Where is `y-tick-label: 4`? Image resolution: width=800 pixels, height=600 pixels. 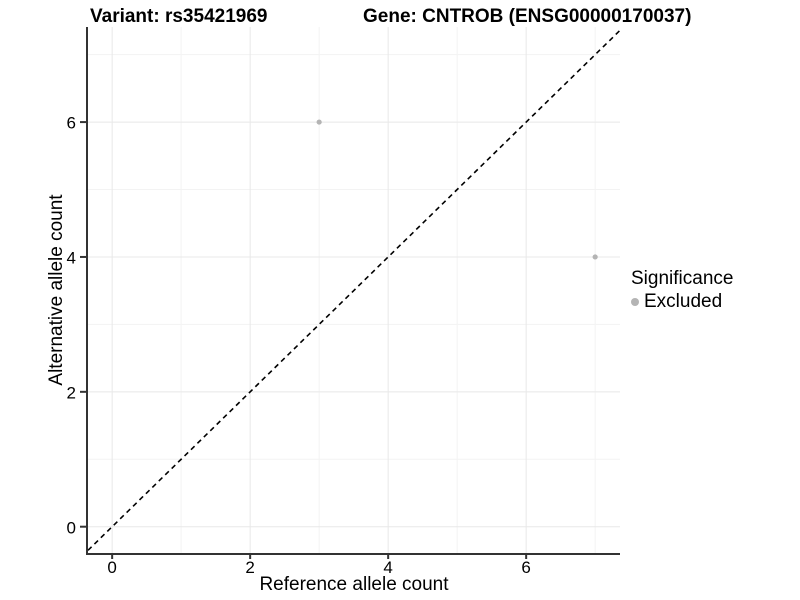 y-tick-label: 4 is located at coordinates (71, 258).